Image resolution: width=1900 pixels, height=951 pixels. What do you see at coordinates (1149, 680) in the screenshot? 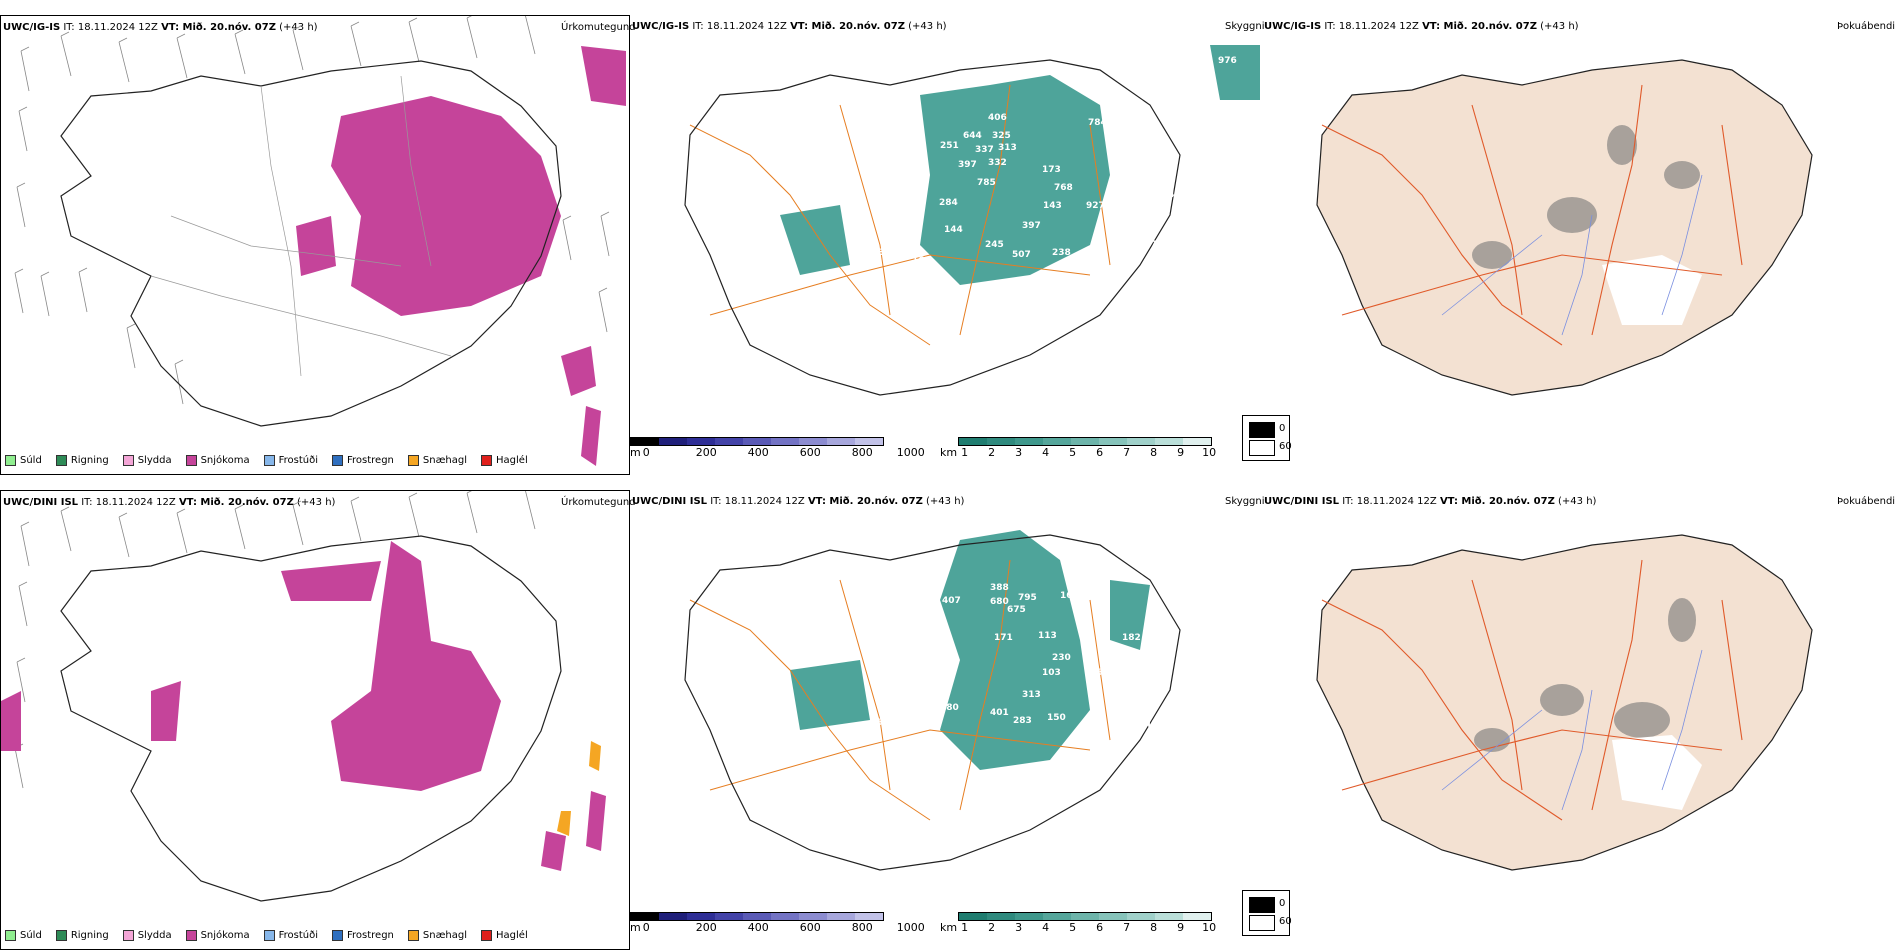
I see `elev-label: 340` at bounding box center [1149, 680].